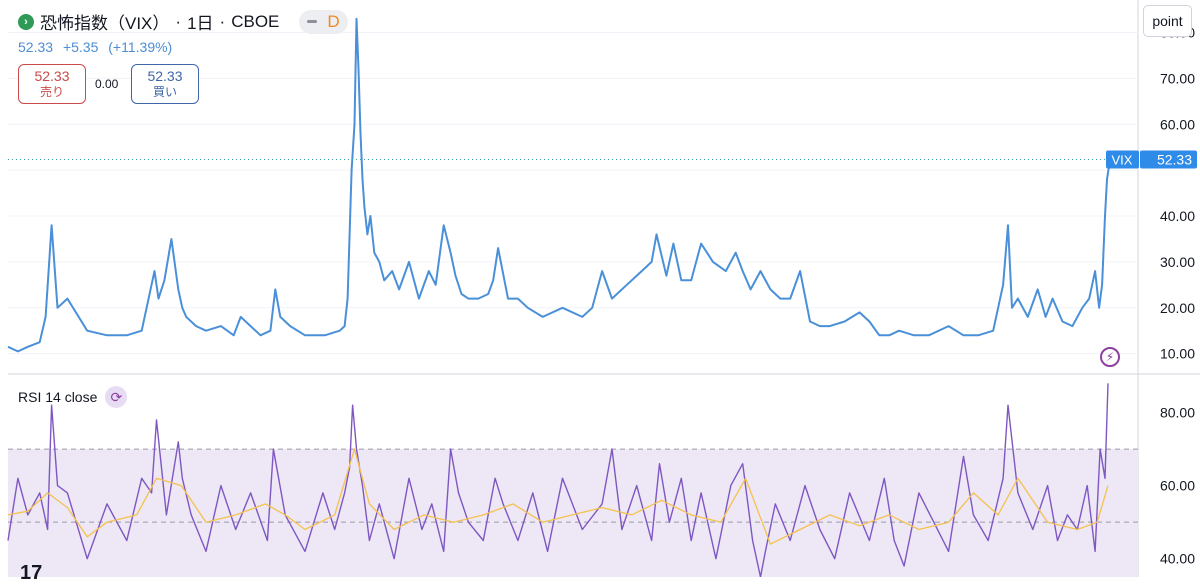  What do you see at coordinates (1177, 124) in the screenshot?
I see `price-tick-label: 60.00` at bounding box center [1177, 124].